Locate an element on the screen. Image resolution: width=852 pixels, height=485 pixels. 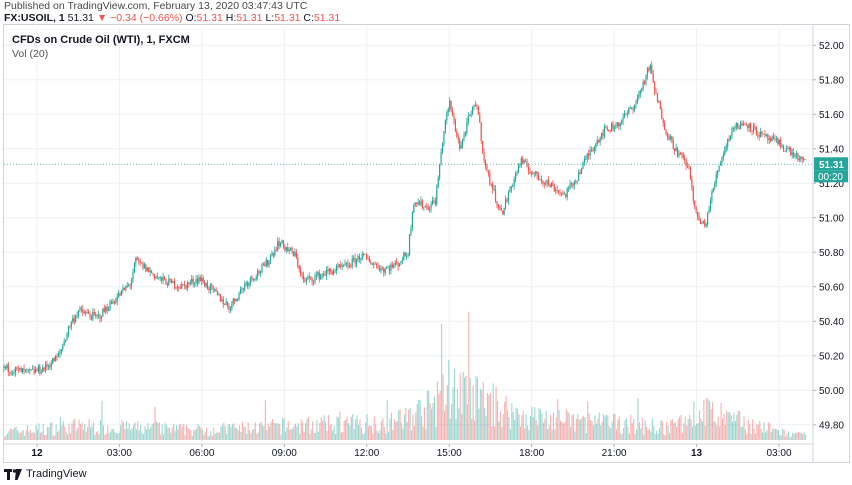
time-tick-label: 09:00 is located at coordinates (284, 453).